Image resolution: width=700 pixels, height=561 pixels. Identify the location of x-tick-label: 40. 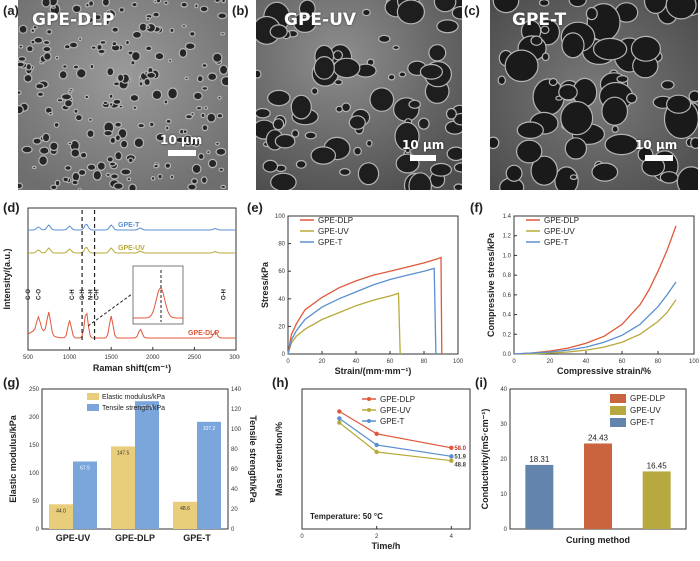
(356, 362).